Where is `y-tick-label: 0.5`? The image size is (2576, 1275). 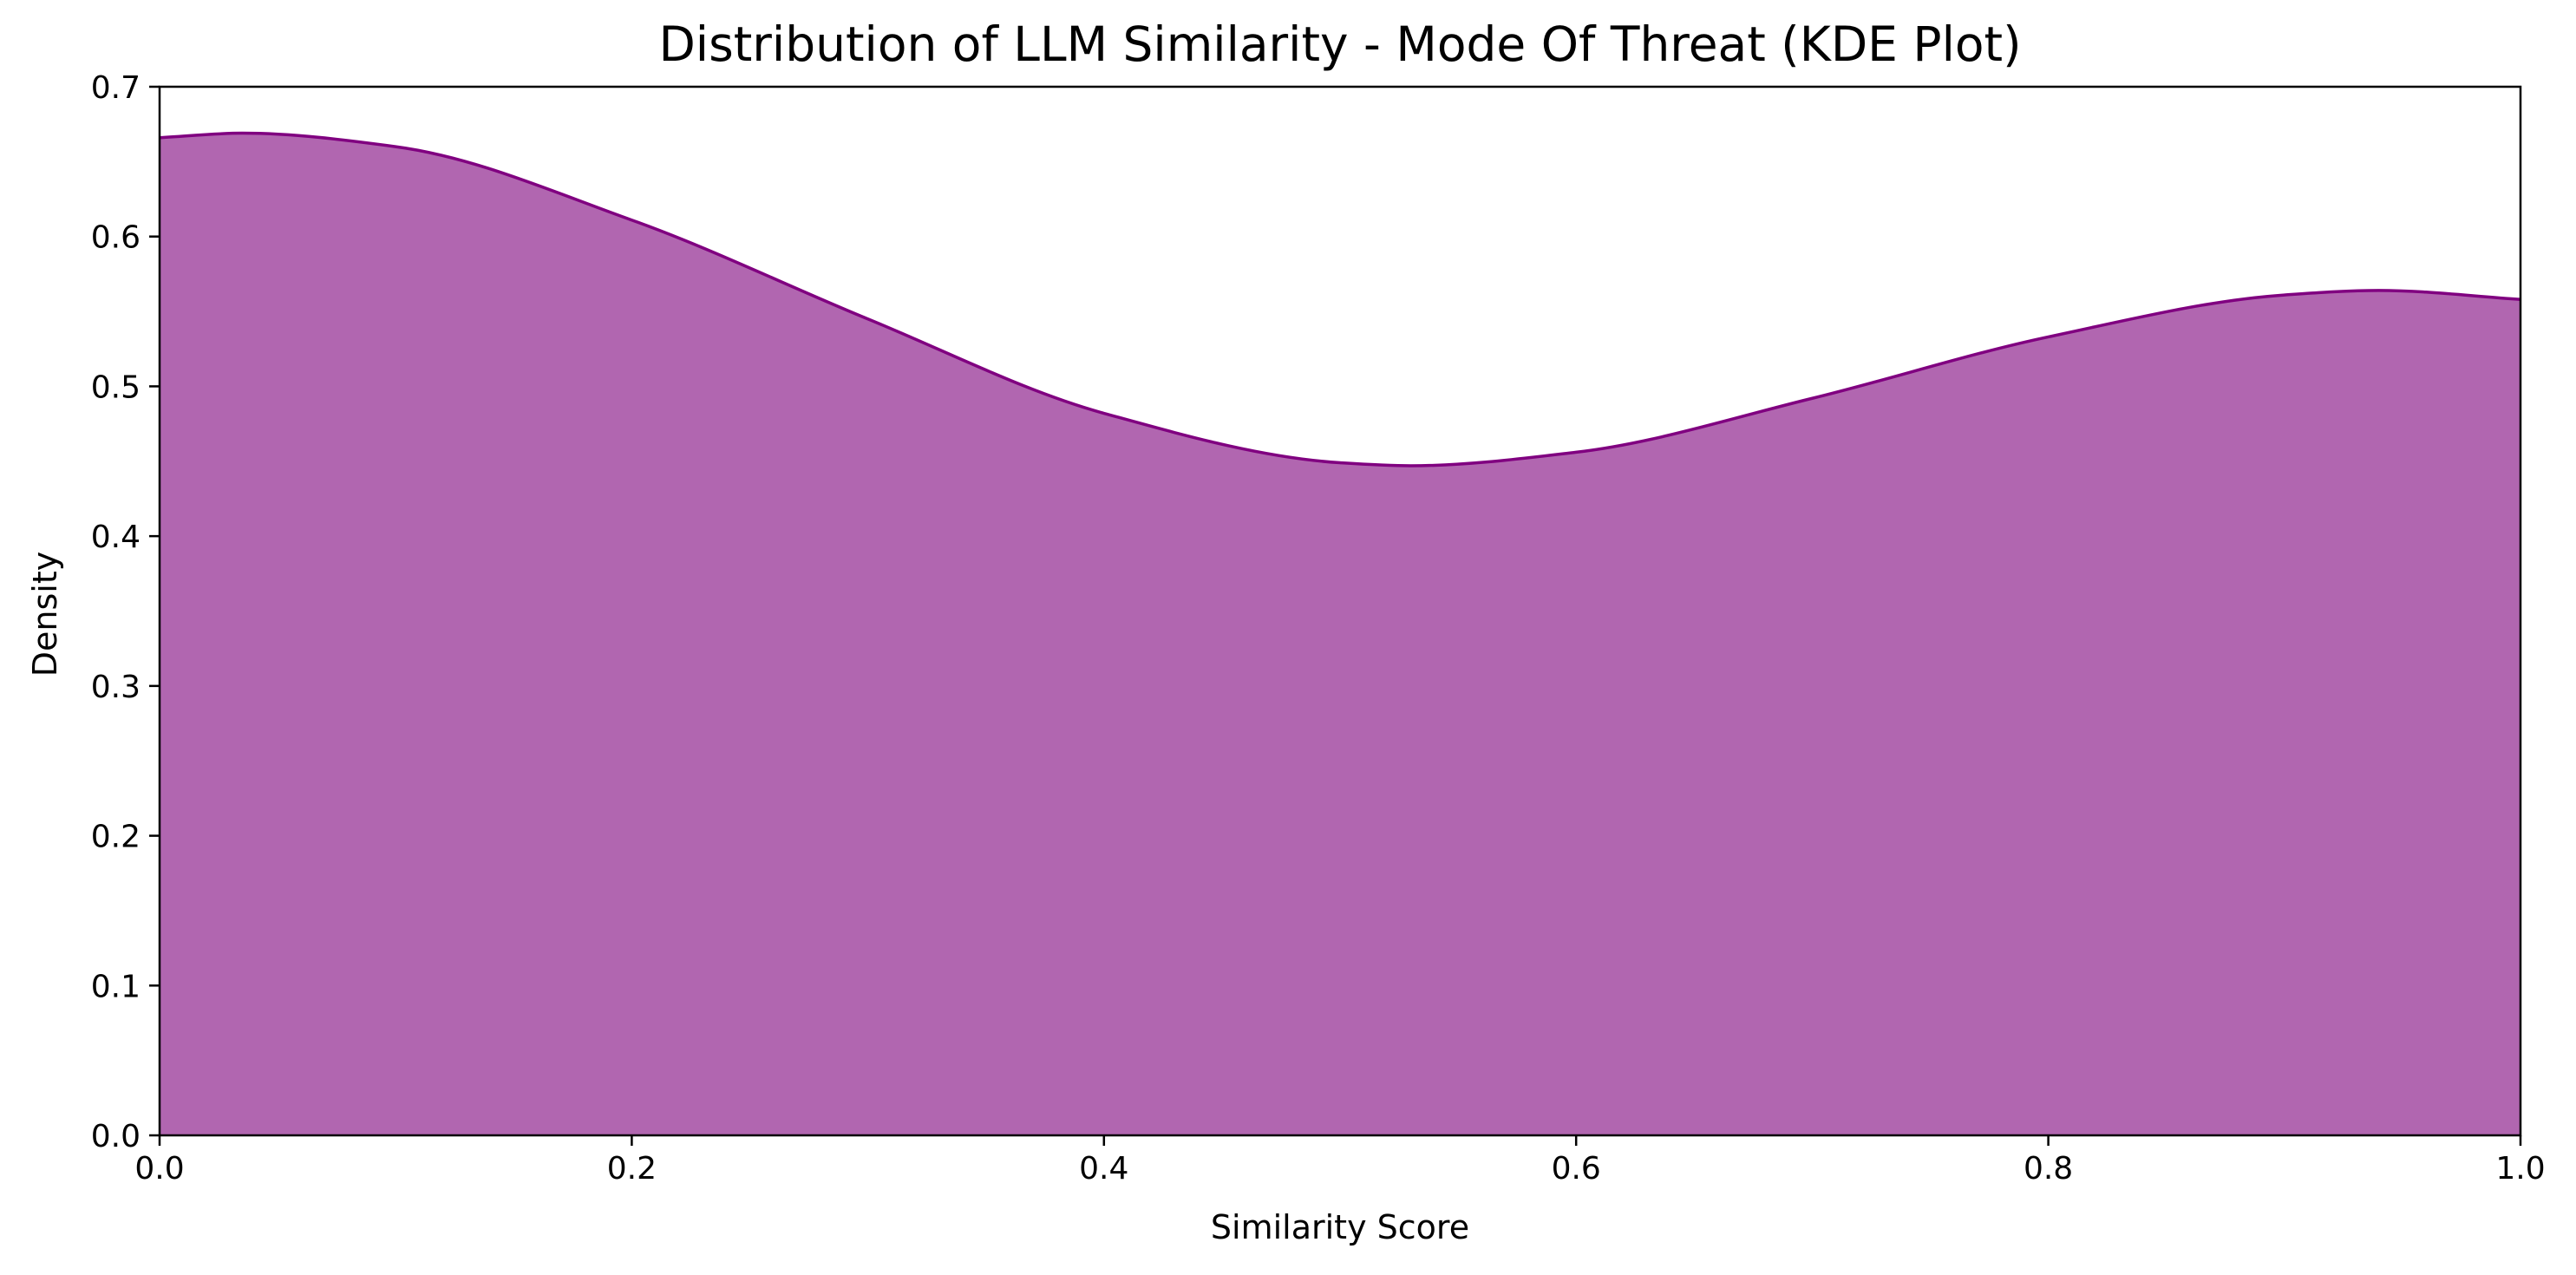
y-tick-label: 0.5 is located at coordinates (116, 387).